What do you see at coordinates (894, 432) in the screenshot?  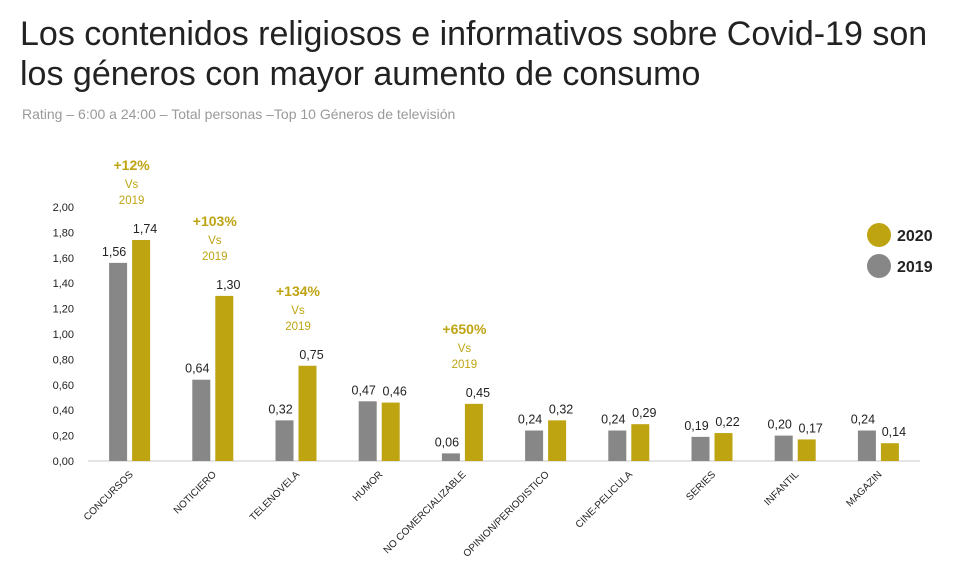 I see `data-label-2020: 0,14` at bounding box center [894, 432].